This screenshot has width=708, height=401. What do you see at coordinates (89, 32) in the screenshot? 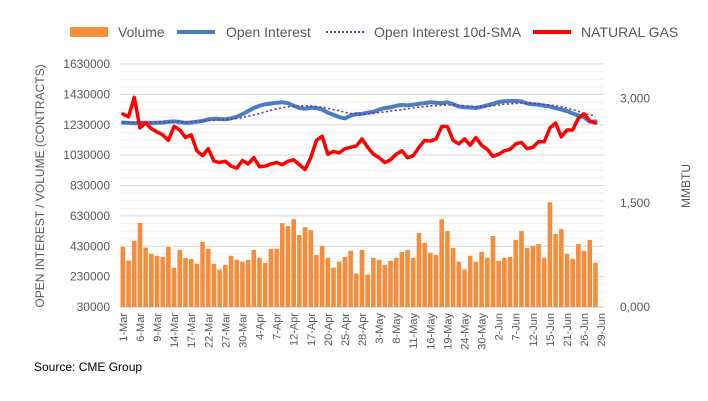
I see `legend-swatch-volume` at bounding box center [89, 32].